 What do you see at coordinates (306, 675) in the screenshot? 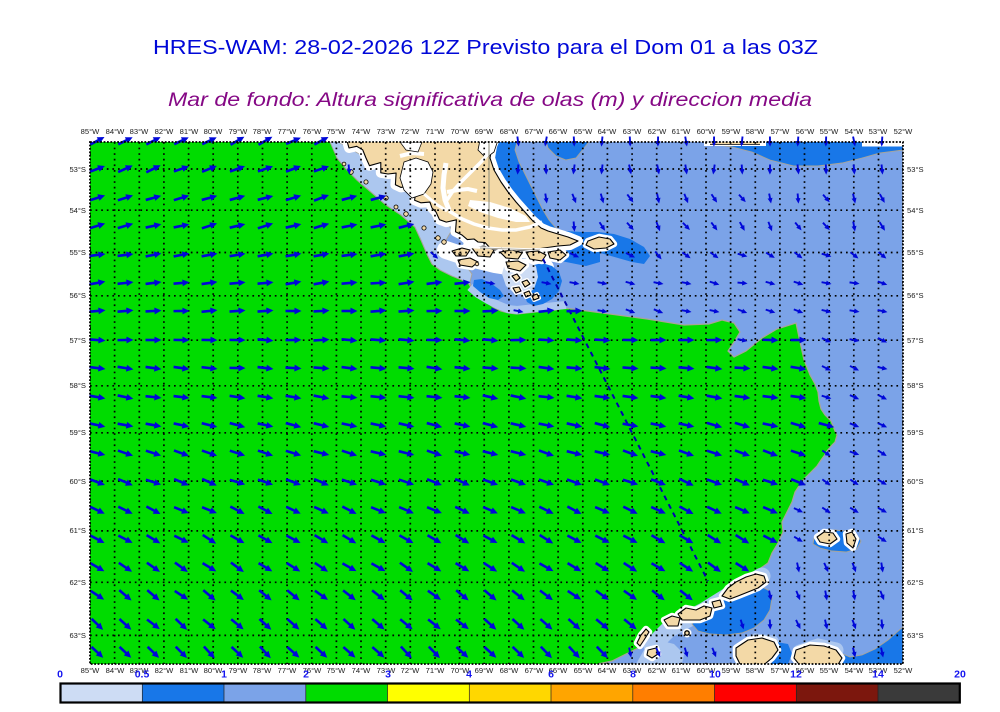
I see `svg-text: 2` at bounding box center [306, 675].